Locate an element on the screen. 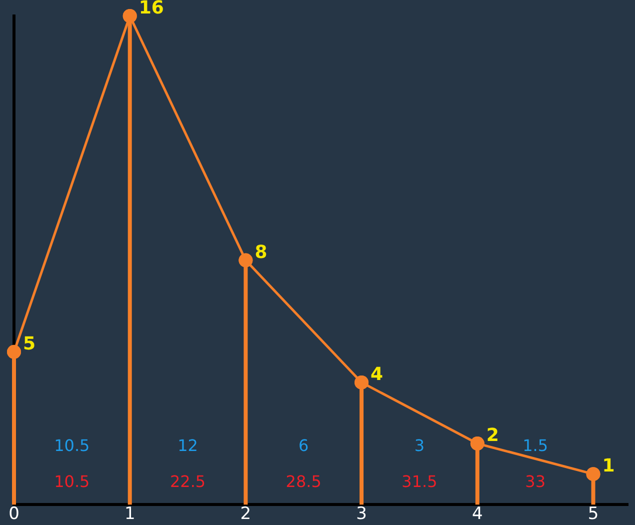 Image resolution: width=635 pixels, height=525 pixels. data-label: 8 is located at coordinates (261, 252).